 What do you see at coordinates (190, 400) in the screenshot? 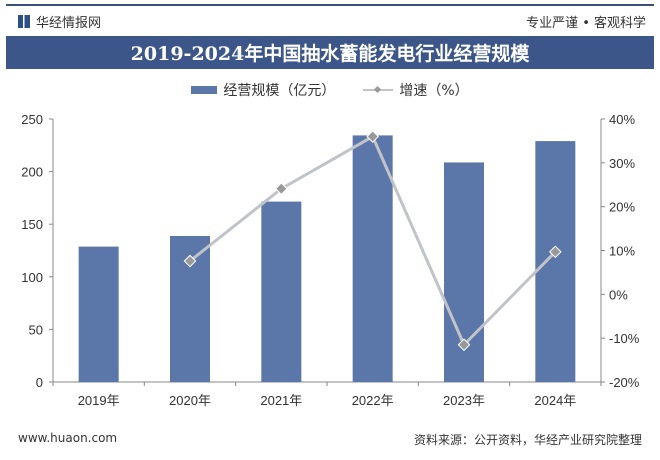
I see `x-tick-label: 2020年` at bounding box center [190, 400].